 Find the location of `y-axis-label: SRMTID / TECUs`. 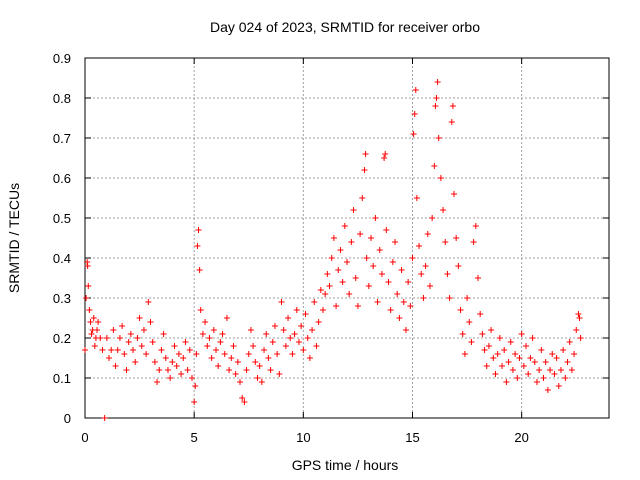

y-axis-label: SRMTID / TECUs is located at coordinates (14, 238).